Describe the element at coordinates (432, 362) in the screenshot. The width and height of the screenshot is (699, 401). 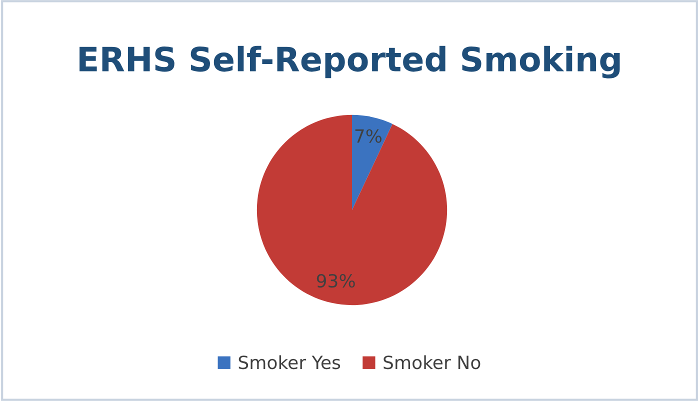
I see `legend-label: Smoker No` at that location.